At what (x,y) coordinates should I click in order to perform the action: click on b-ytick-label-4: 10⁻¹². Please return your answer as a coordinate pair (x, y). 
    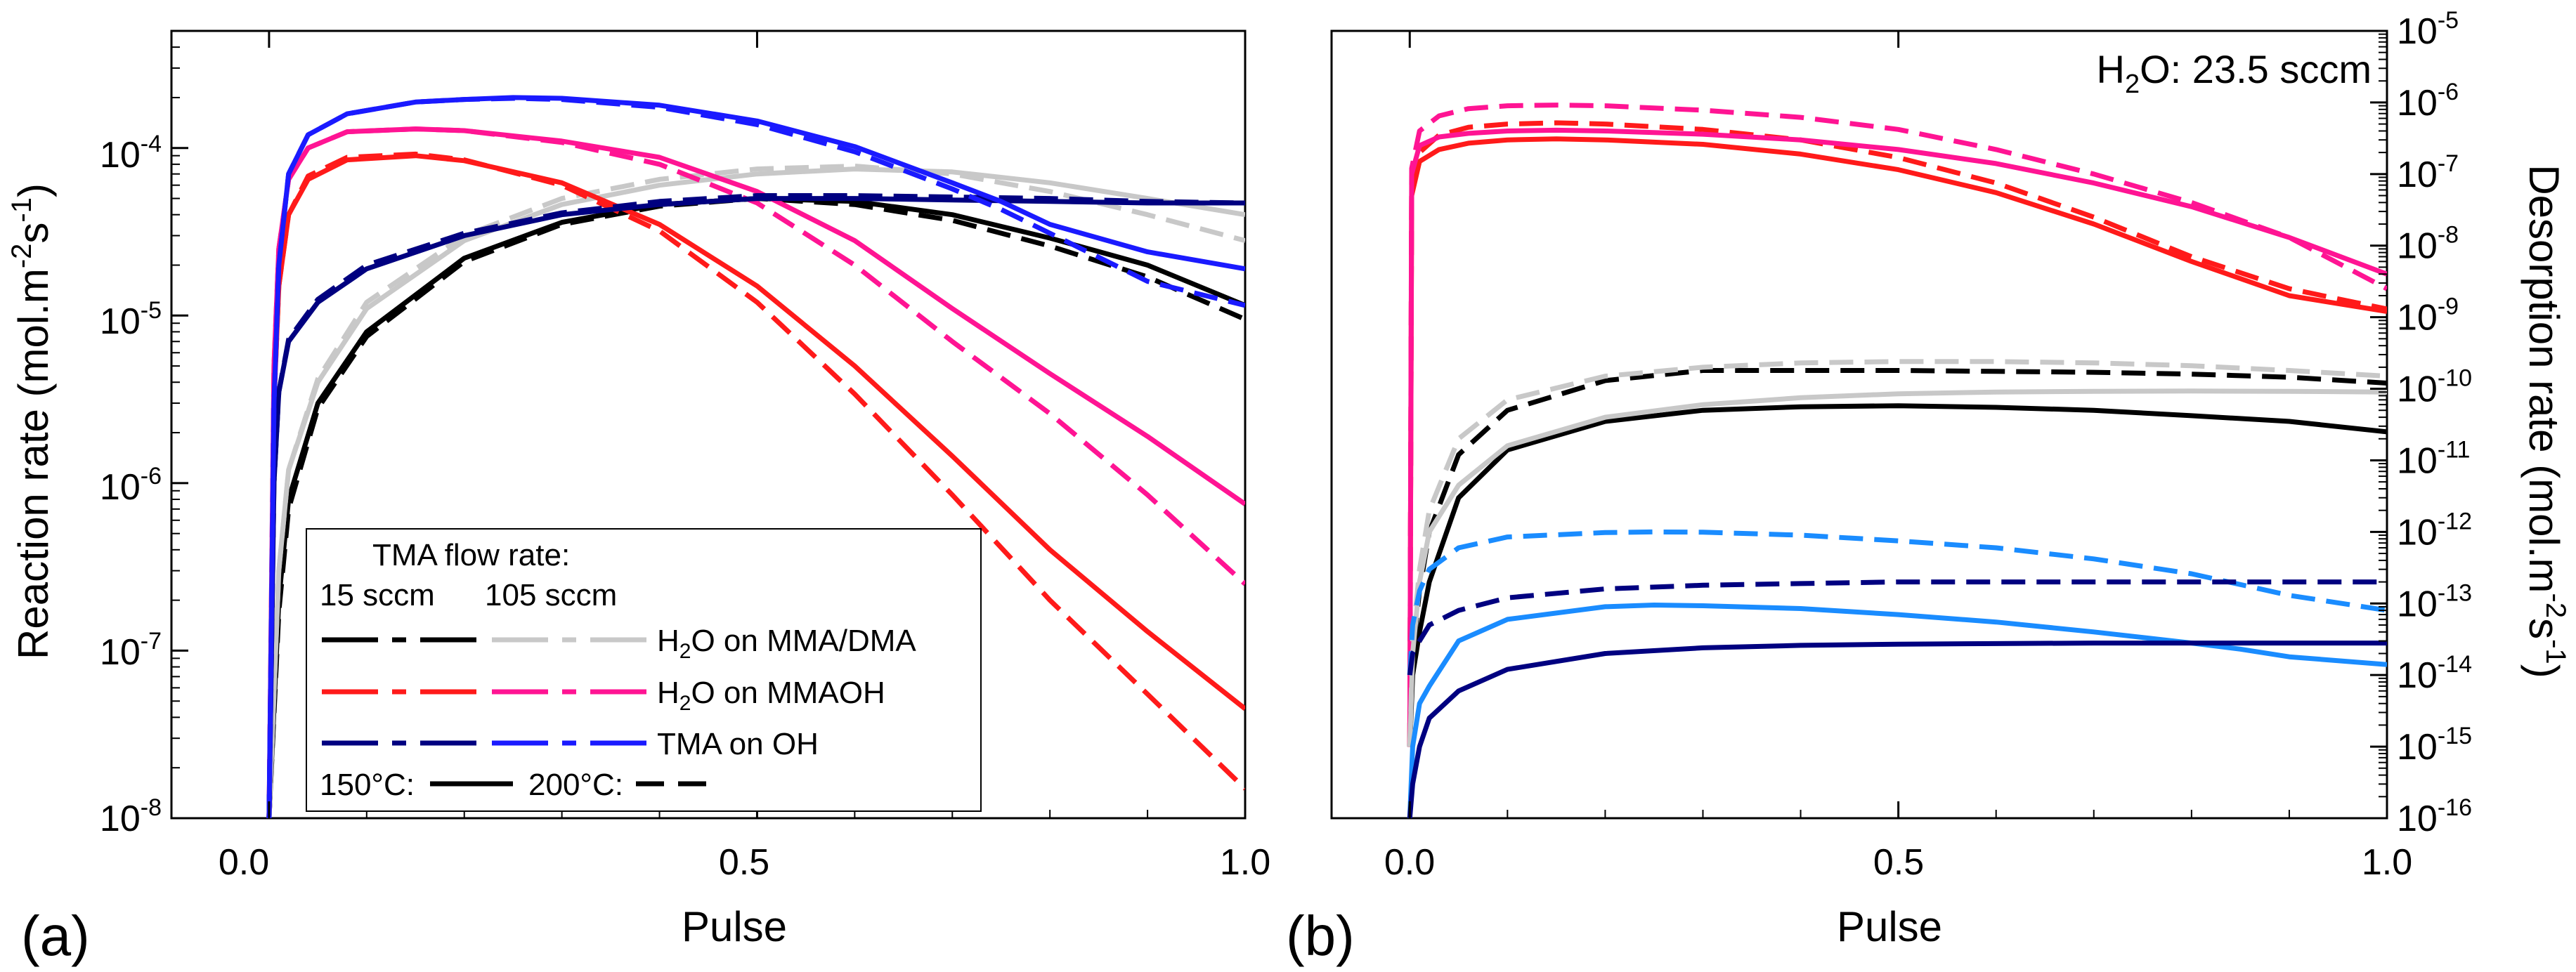
    Looking at the image, I should click on (2434, 530).